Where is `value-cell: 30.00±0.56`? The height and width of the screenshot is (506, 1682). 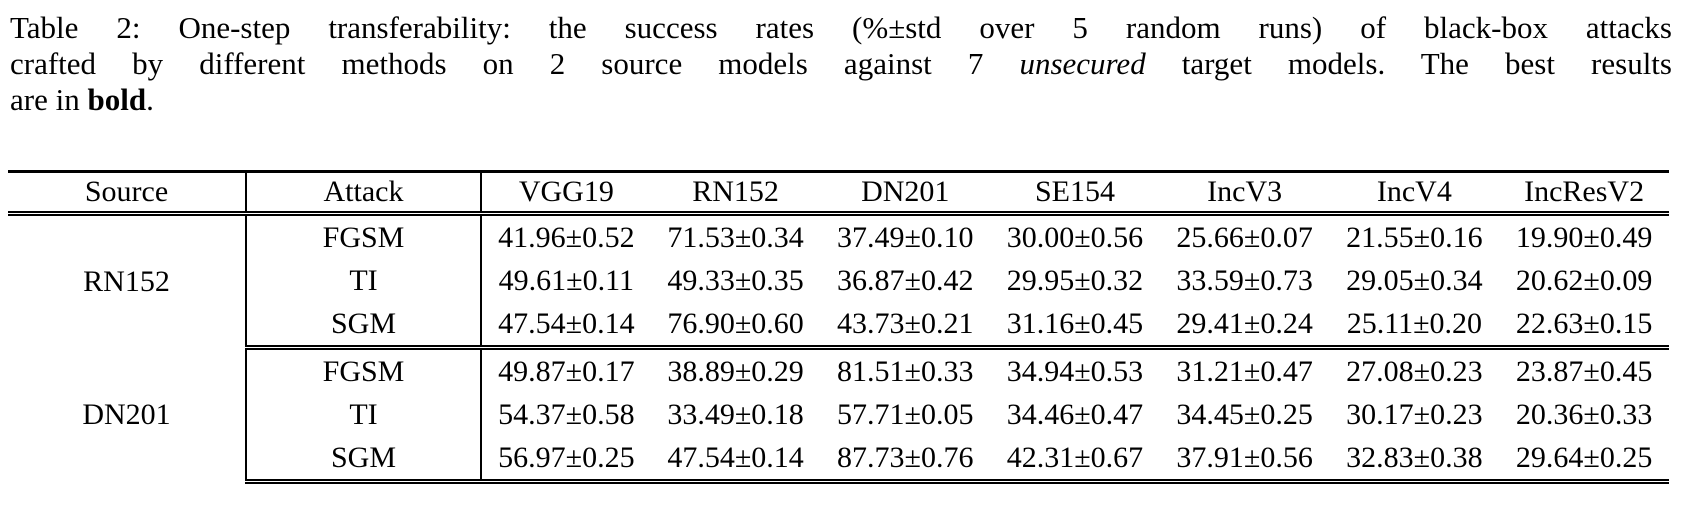 value-cell: 30.00±0.56 is located at coordinates (1075, 237).